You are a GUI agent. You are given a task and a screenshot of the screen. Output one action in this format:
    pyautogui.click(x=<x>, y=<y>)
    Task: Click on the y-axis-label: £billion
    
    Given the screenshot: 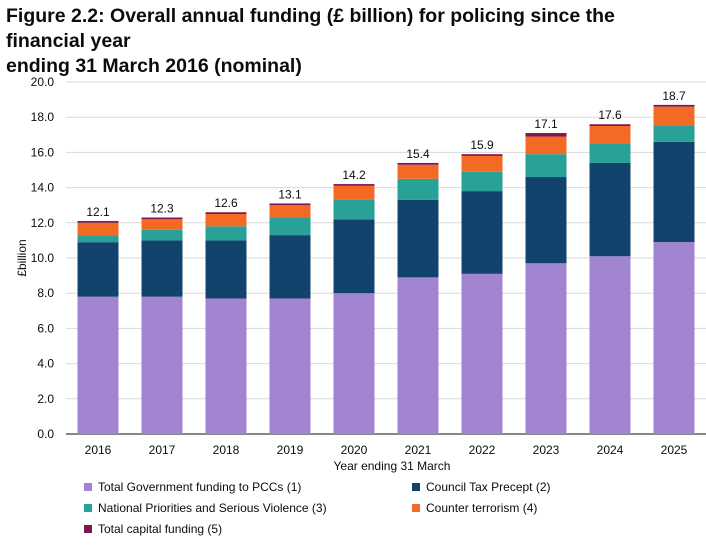 What is the action you would take?
    pyautogui.click(x=22, y=257)
    